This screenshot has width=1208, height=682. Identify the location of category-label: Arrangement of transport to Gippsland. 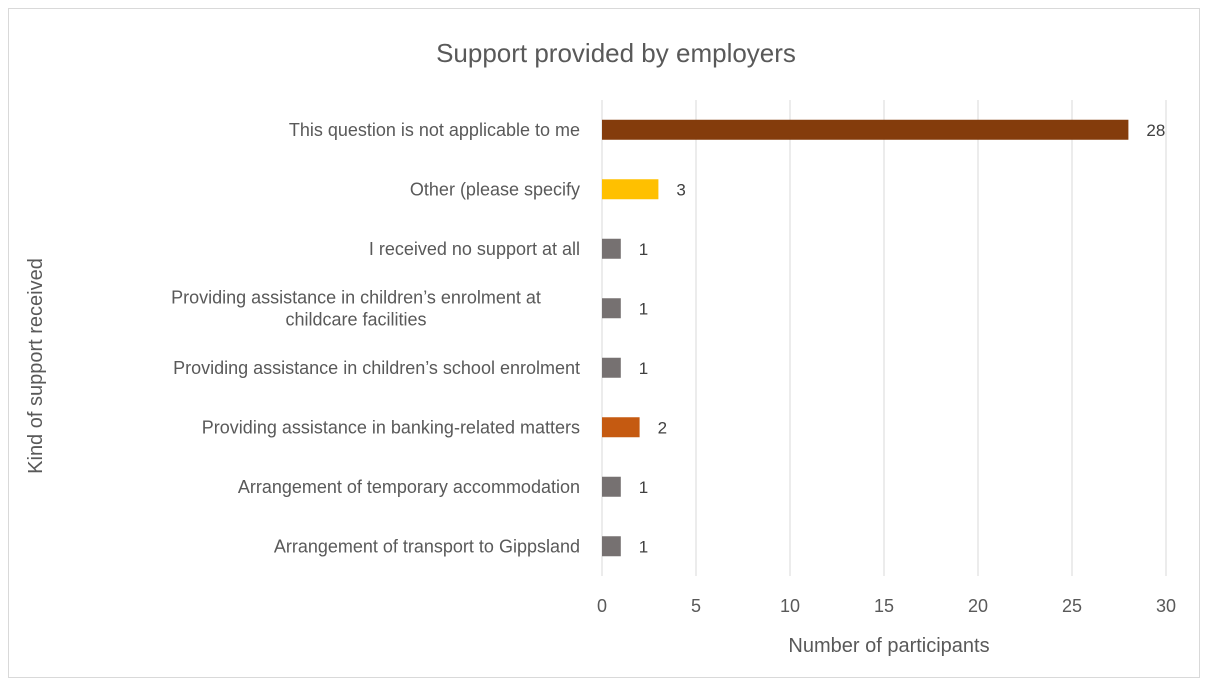
(427, 546).